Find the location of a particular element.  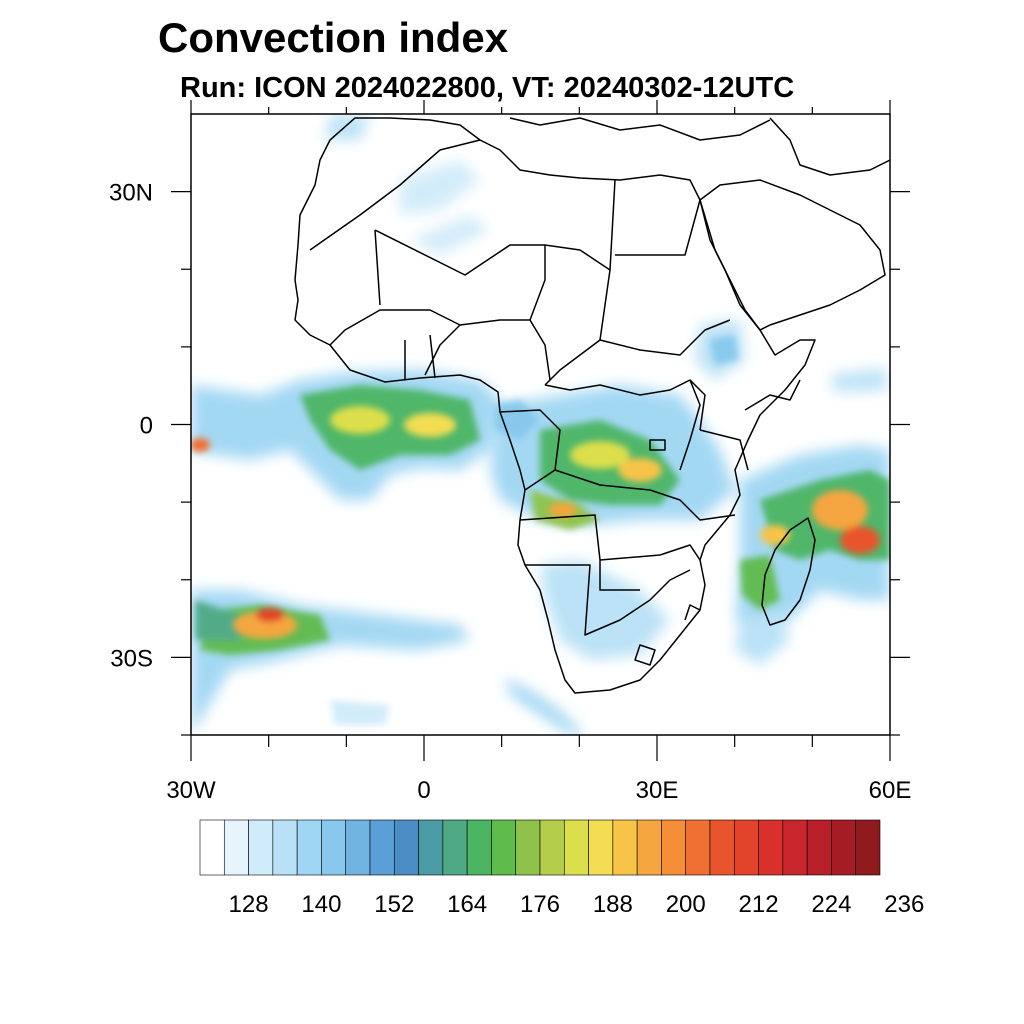

map-subtitle: Run: ICON 2024022800, VT: 20240302-12UTC is located at coordinates (487, 88).